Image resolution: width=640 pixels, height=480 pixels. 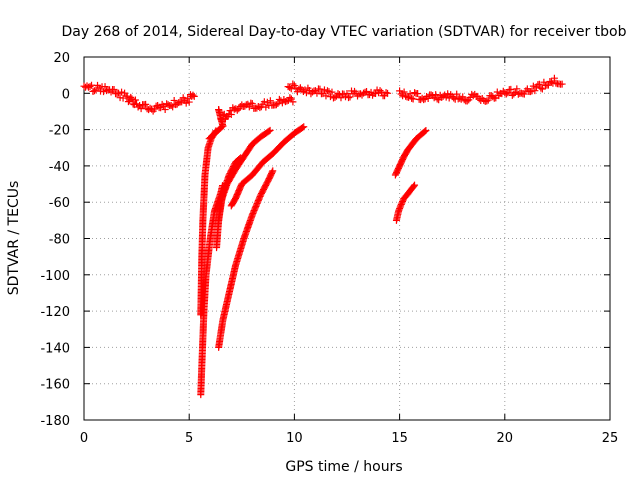 What do you see at coordinates (610, 438) in the screenshot?
I see `x-tick-label: 25` at bounding box center [610, 438].